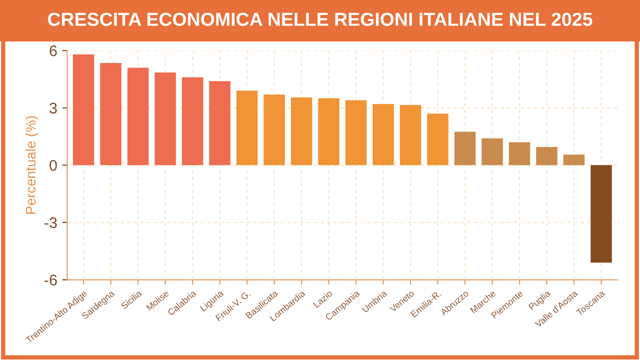  What do you see at coordinates (53, 165) in the screenshot?
I see `y-tick-label: 0` at bounding box center [53, 165].